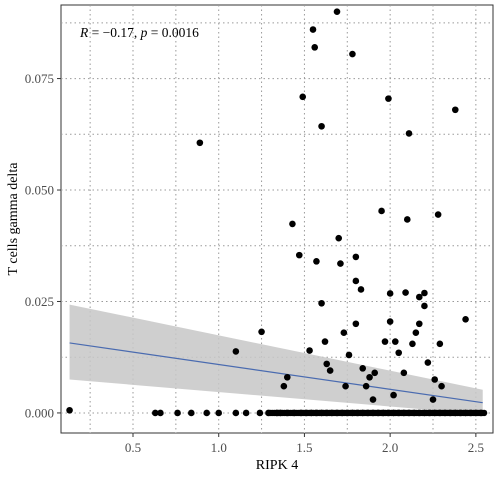 The width and height of the screenshot is (500, 479). What do you see at coordinates (39, 301) in the screenshot?
I see `y-tick-label: 0.025` at bounding box center [39, 301].